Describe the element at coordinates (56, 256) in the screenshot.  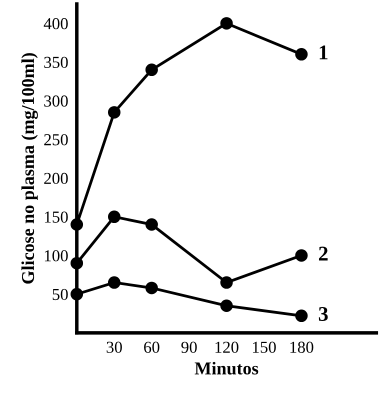
I see `y-tick-label: 100` at that location.